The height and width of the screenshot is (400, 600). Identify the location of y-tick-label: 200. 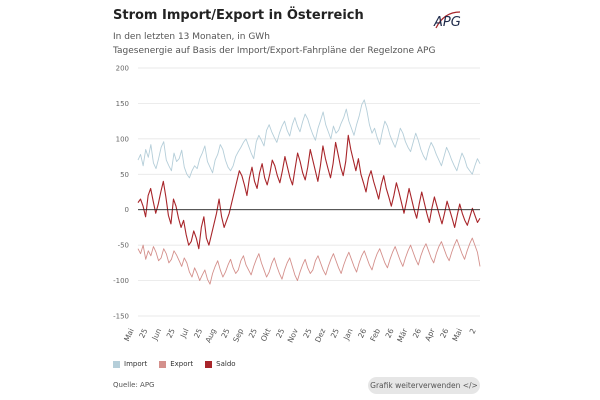
(122, 69).